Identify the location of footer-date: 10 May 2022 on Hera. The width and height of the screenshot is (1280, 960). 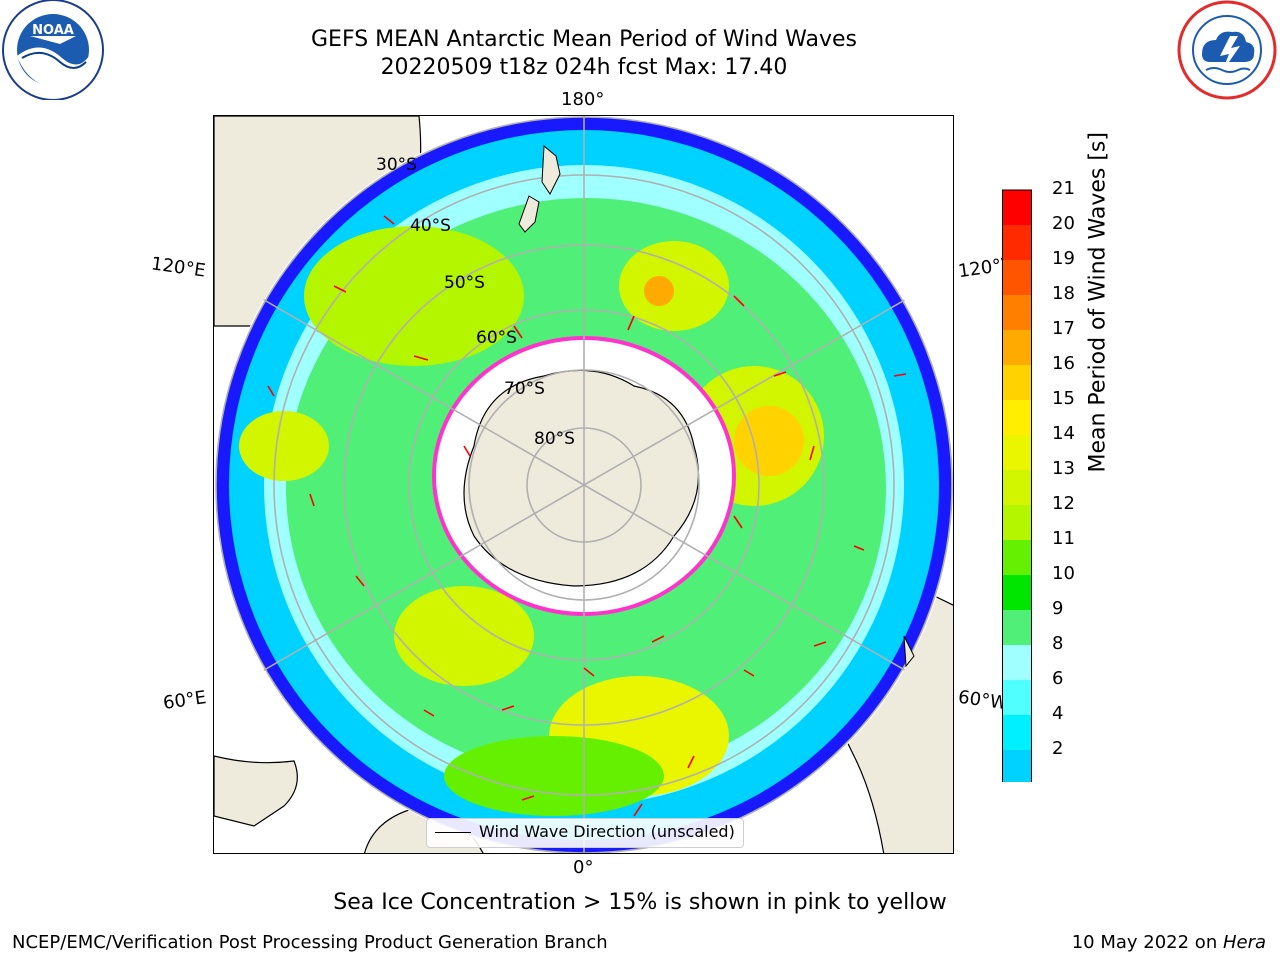
(1169, 942).